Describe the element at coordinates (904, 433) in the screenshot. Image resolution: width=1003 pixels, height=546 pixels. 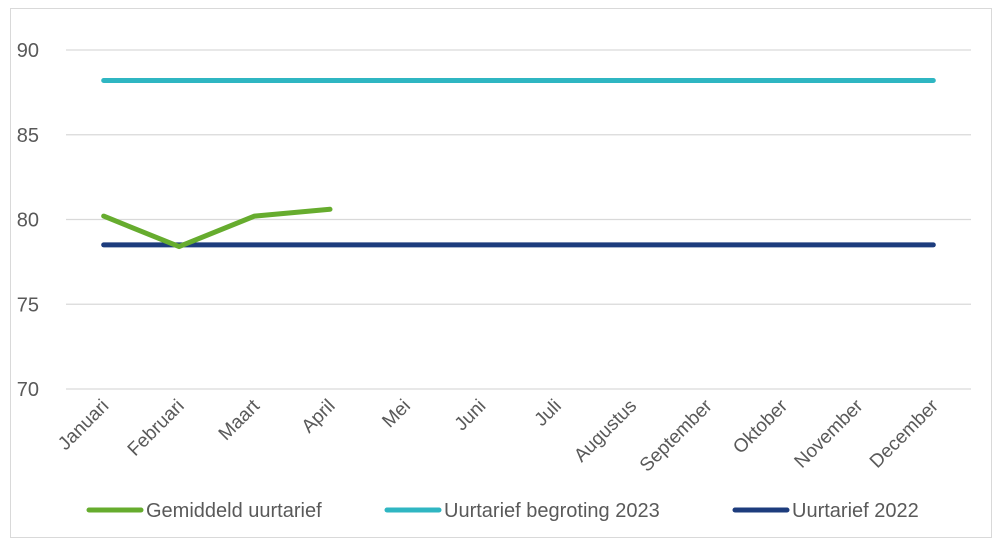
I see `x-tick-label: December` at that location.